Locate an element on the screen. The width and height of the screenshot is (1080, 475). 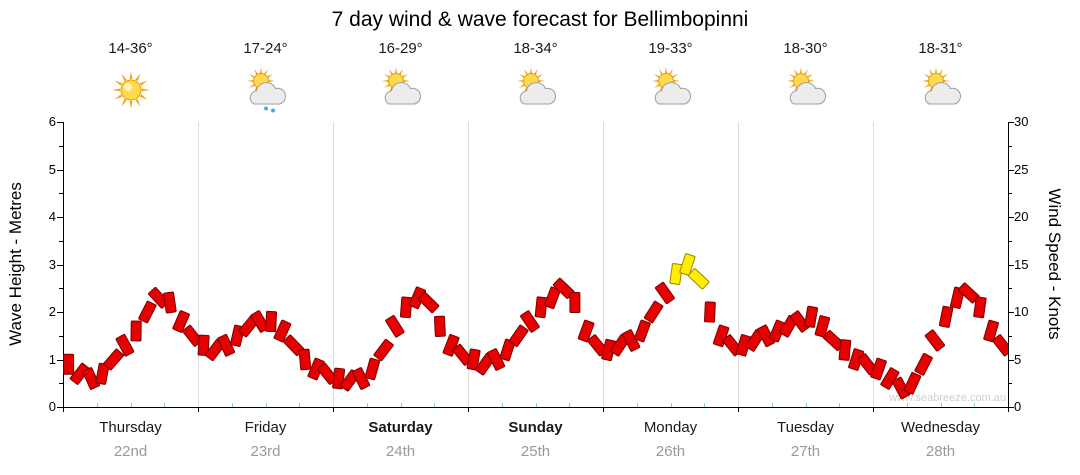
wave-axis-tick-label: 3 is located at coordinates (52, 264).